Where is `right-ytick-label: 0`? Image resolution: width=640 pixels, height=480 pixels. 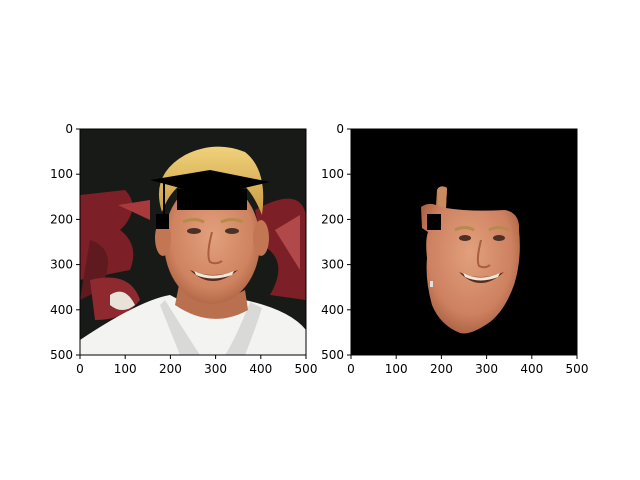 right-ytick-label: 0 is located at coordinates (340, 129).